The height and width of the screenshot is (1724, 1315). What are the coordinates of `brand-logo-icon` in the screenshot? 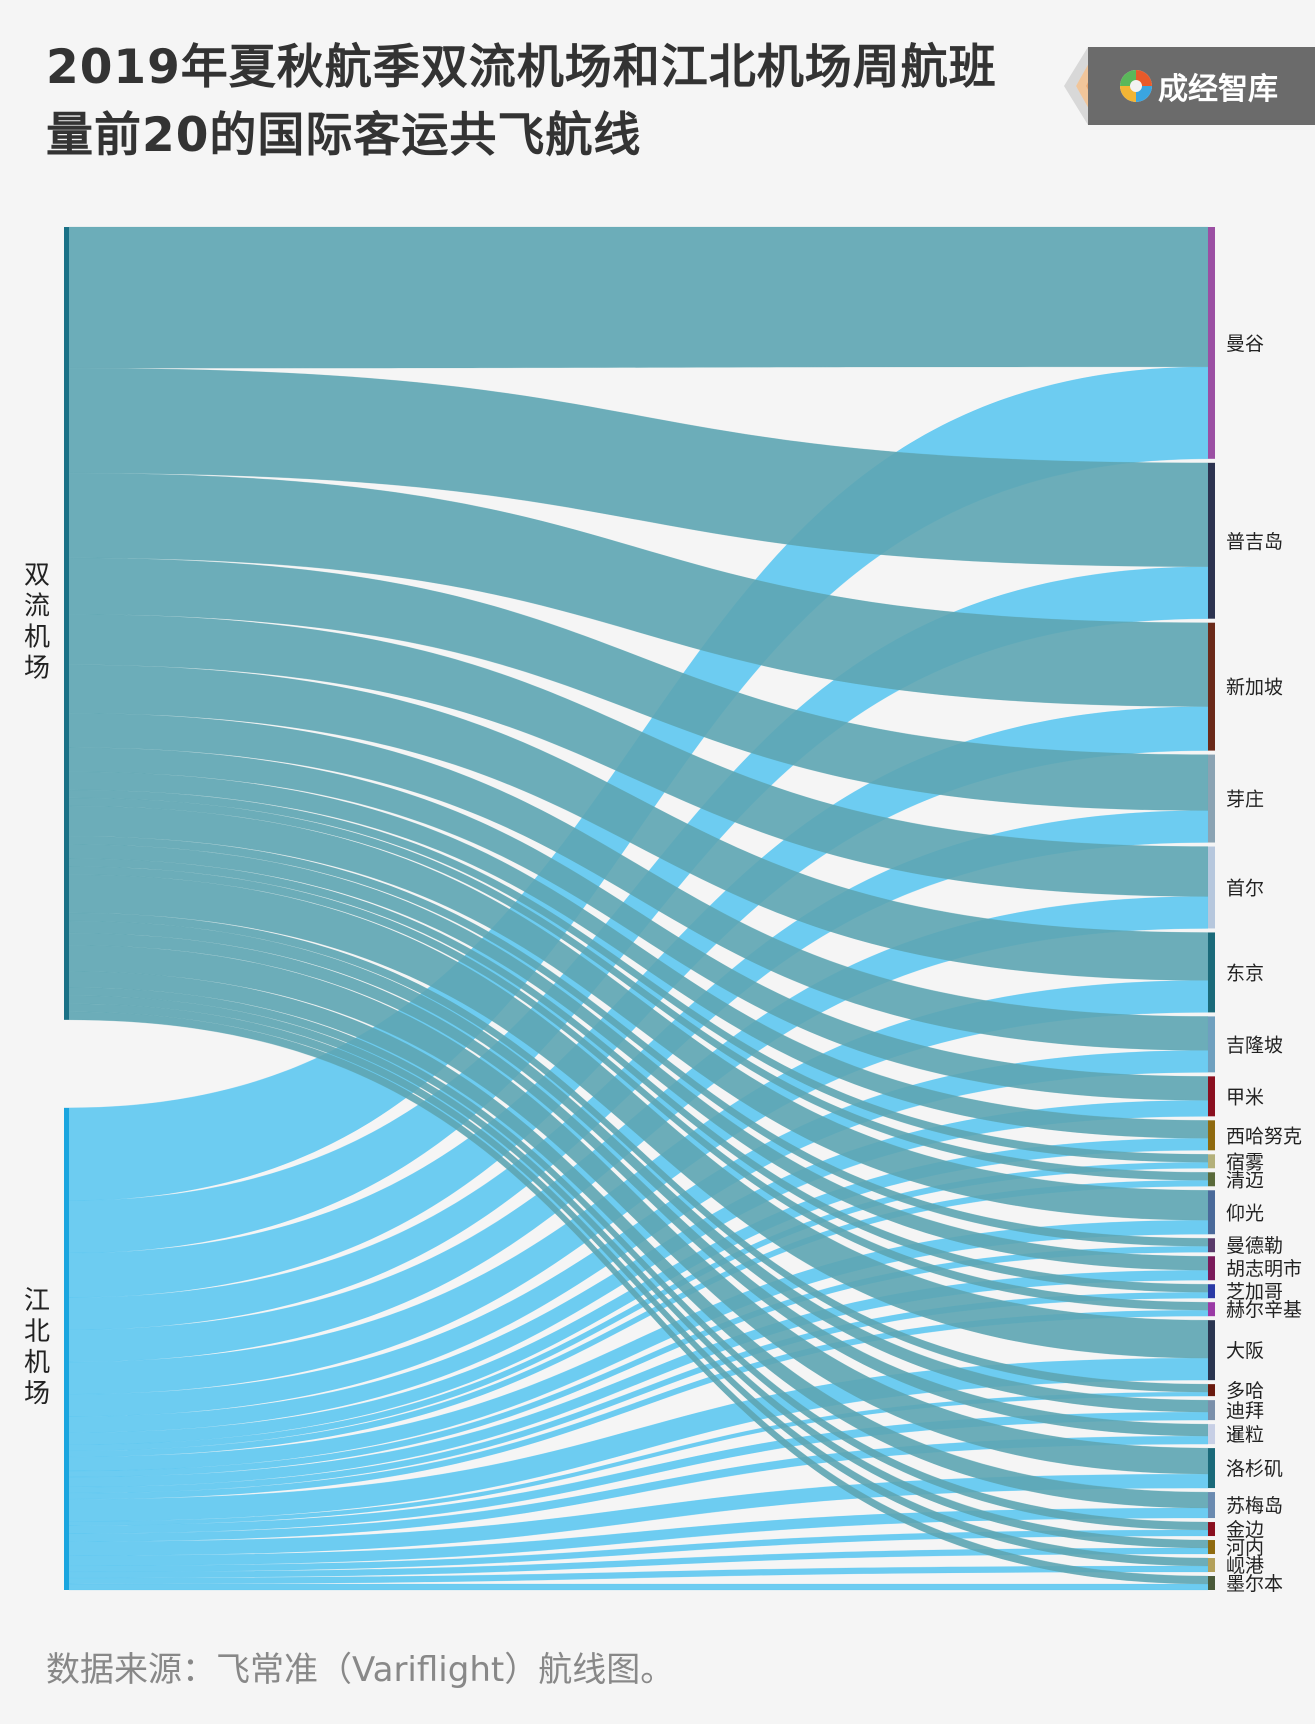 It's located at (1136, 86).